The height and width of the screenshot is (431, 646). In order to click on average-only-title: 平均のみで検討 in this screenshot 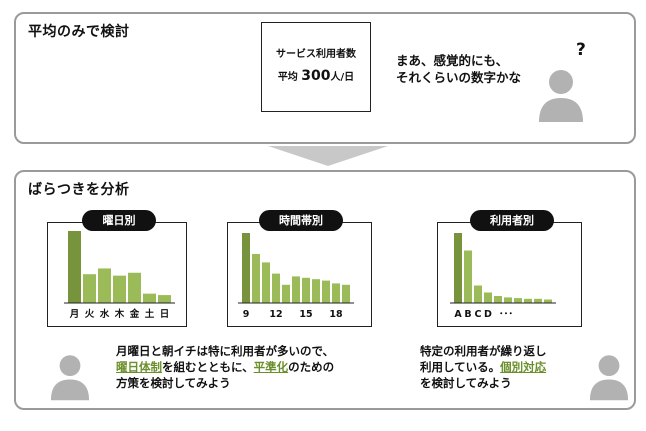, I will do `click(79, 32)`.